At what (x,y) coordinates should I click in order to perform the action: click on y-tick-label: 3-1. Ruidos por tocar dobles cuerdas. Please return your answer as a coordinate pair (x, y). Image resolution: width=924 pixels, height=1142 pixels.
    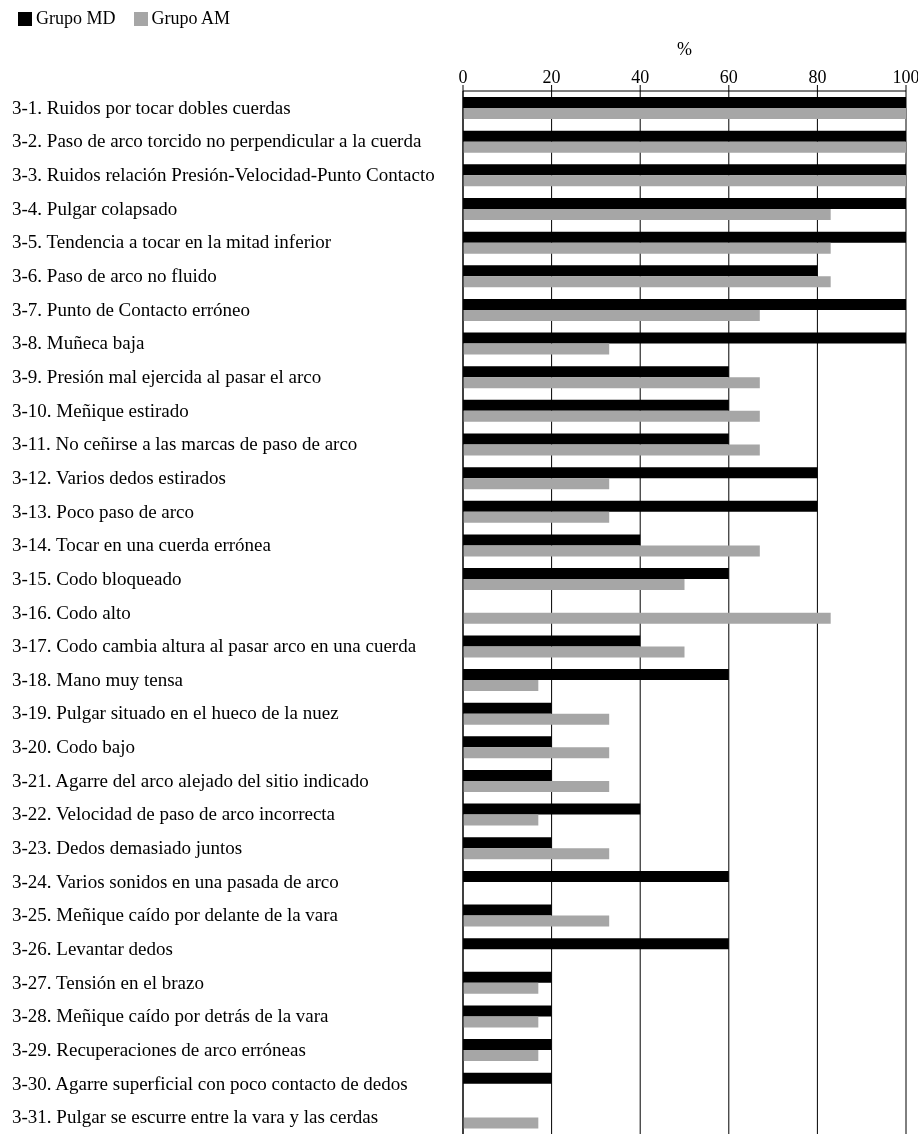
    Looking at the image, I should click on (151, 107).